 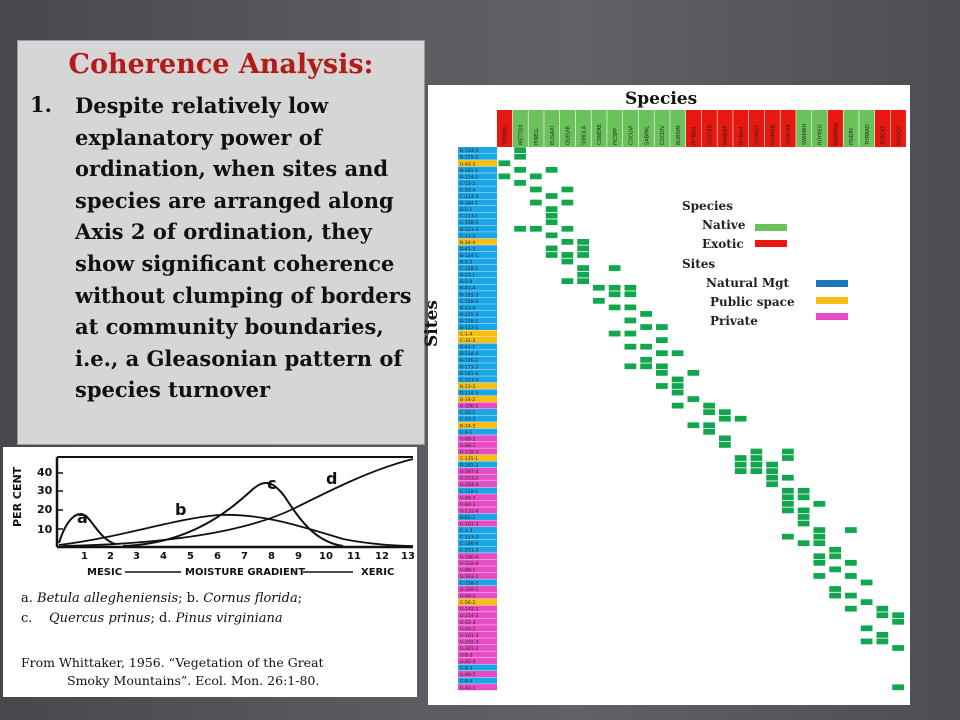 I want to click on site-row-label: B-5-2, so click(x=466, y=263).